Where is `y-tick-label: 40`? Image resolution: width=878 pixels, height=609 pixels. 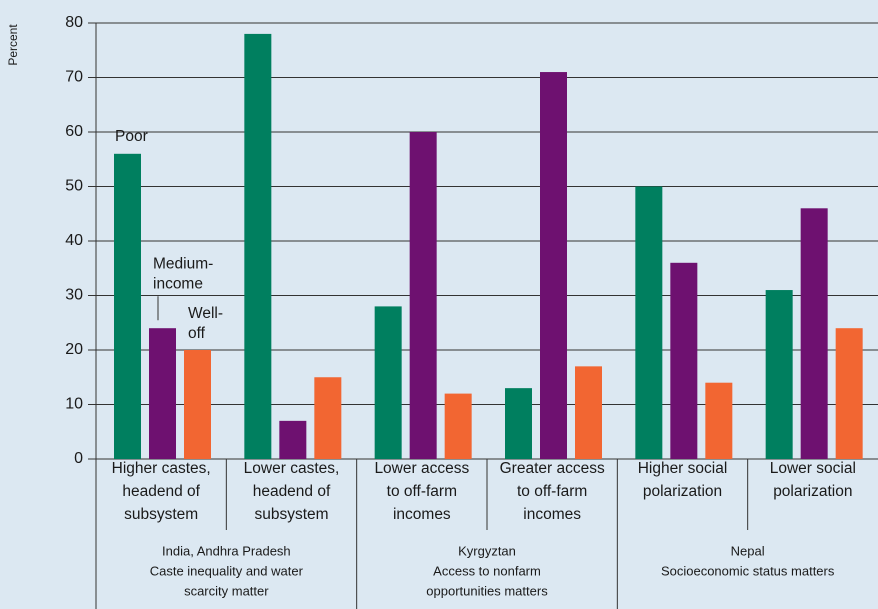
y-tick-label: 40 is located at coordinates (74, 240).